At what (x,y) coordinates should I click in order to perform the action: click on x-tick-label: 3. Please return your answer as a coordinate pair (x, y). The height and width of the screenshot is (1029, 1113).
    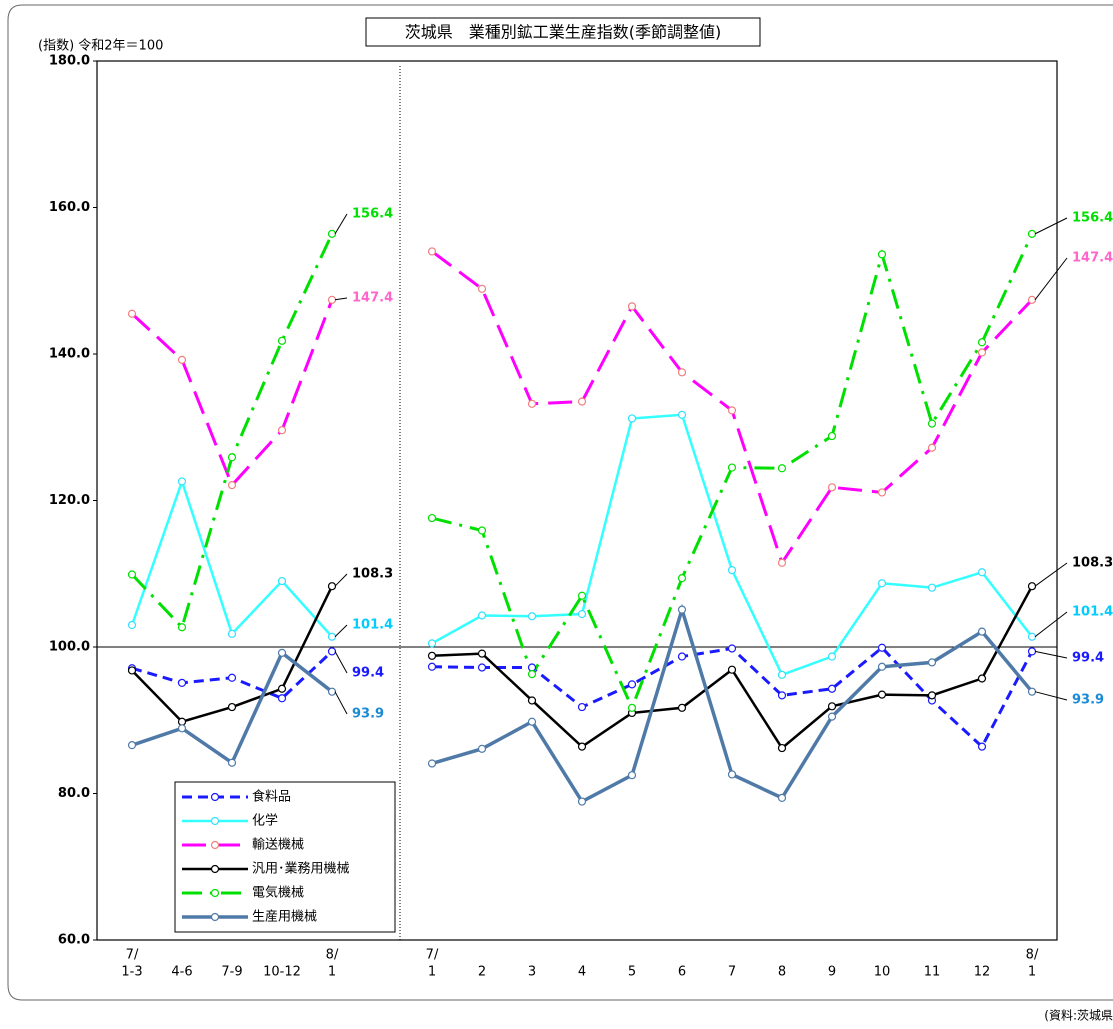
    Looking at the image, I should click on (532, 972).